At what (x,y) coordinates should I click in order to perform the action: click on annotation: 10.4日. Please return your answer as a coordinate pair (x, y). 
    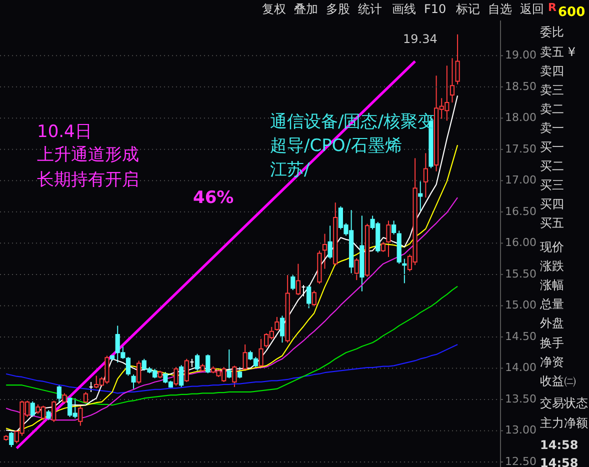
    Looking at the image, I should click on (64, 132).